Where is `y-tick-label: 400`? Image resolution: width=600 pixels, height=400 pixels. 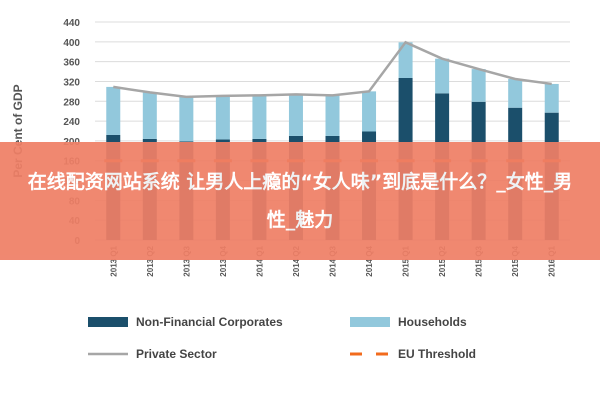
y-tick-label: 400 is located at coordinates (71, 43).